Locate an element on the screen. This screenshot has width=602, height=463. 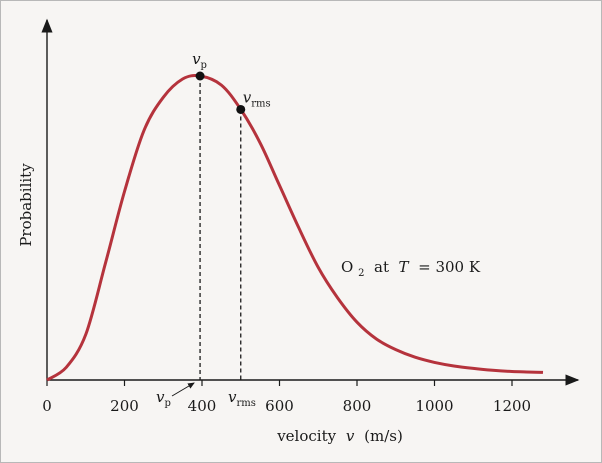
x-tick-label: 600 is located at coordinates (279, 406).